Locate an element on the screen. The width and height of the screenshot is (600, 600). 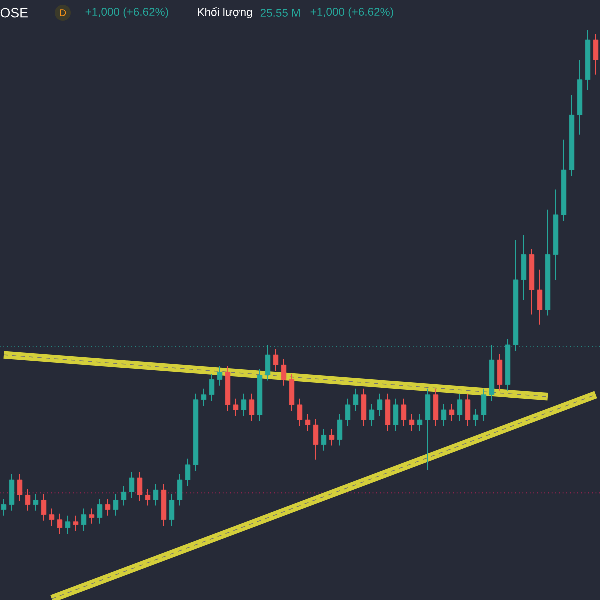
text: Khối lượng is located at coordinates (225, 13).